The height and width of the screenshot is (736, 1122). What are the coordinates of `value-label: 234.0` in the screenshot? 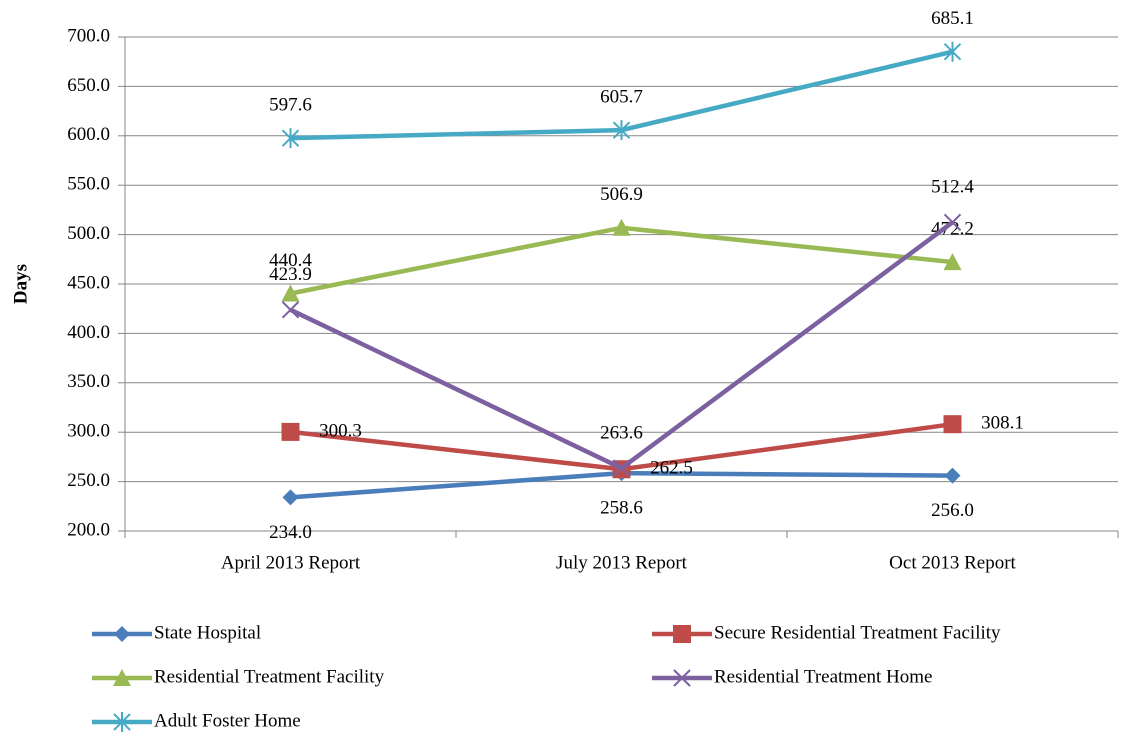 It's located at (290, 532).